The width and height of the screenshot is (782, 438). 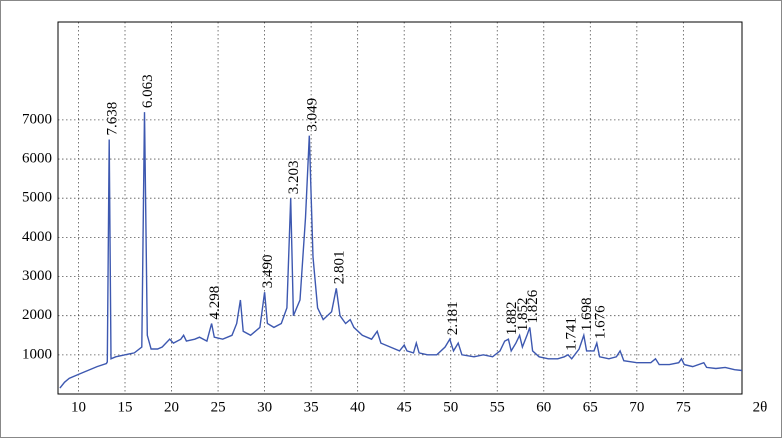 What do you see at coordinates (512, 318) in the screenshot?
I see `peak-label: 1.882` at bounding box center [512, 318].